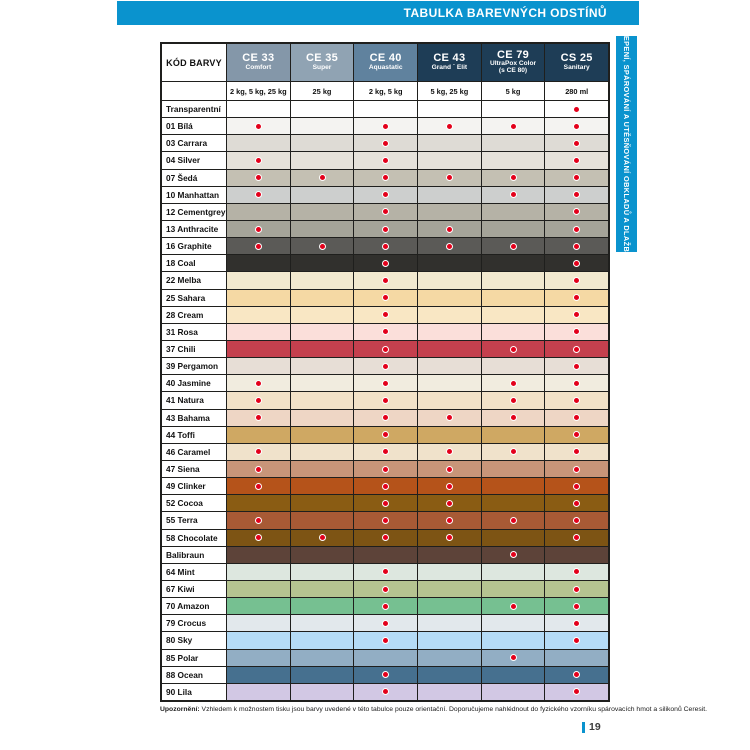 Image resolution: width=750 pixels, height=750 pixels. What do you see at coordinates (194, 520) in the screenshot?
I see `row-label-cell: 55 Terra` at bounding box center [194, 520].